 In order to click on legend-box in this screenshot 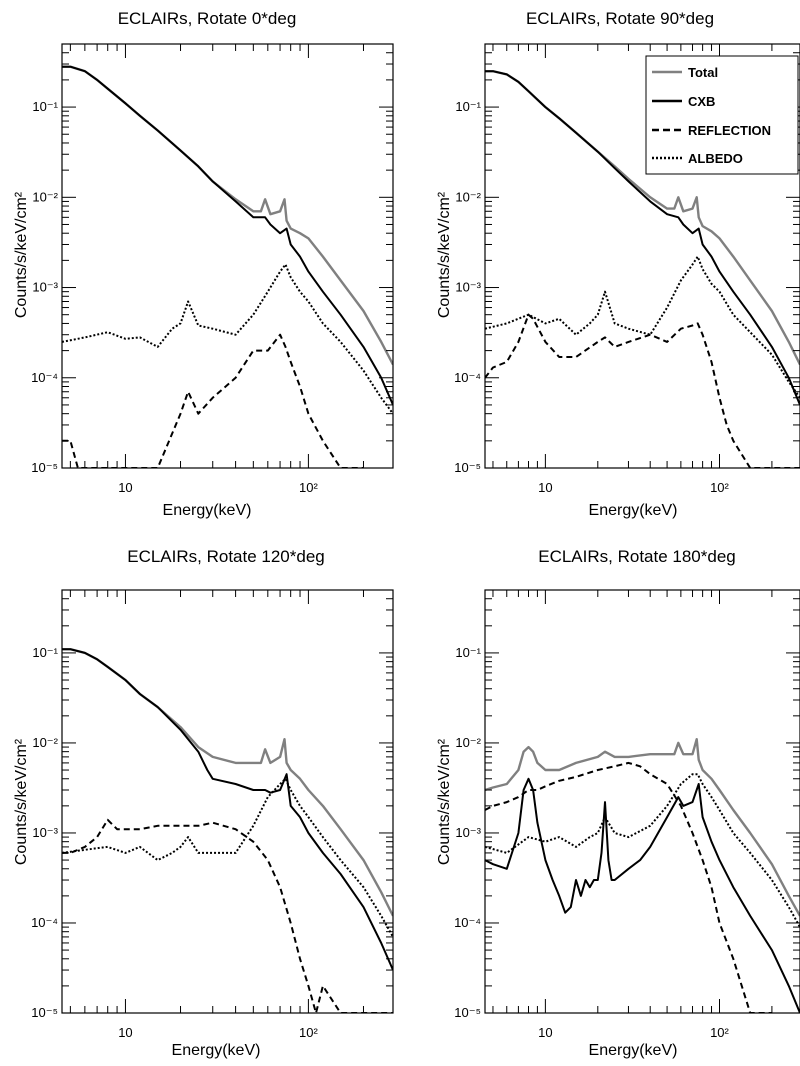, I will do `click(722, 115)`.